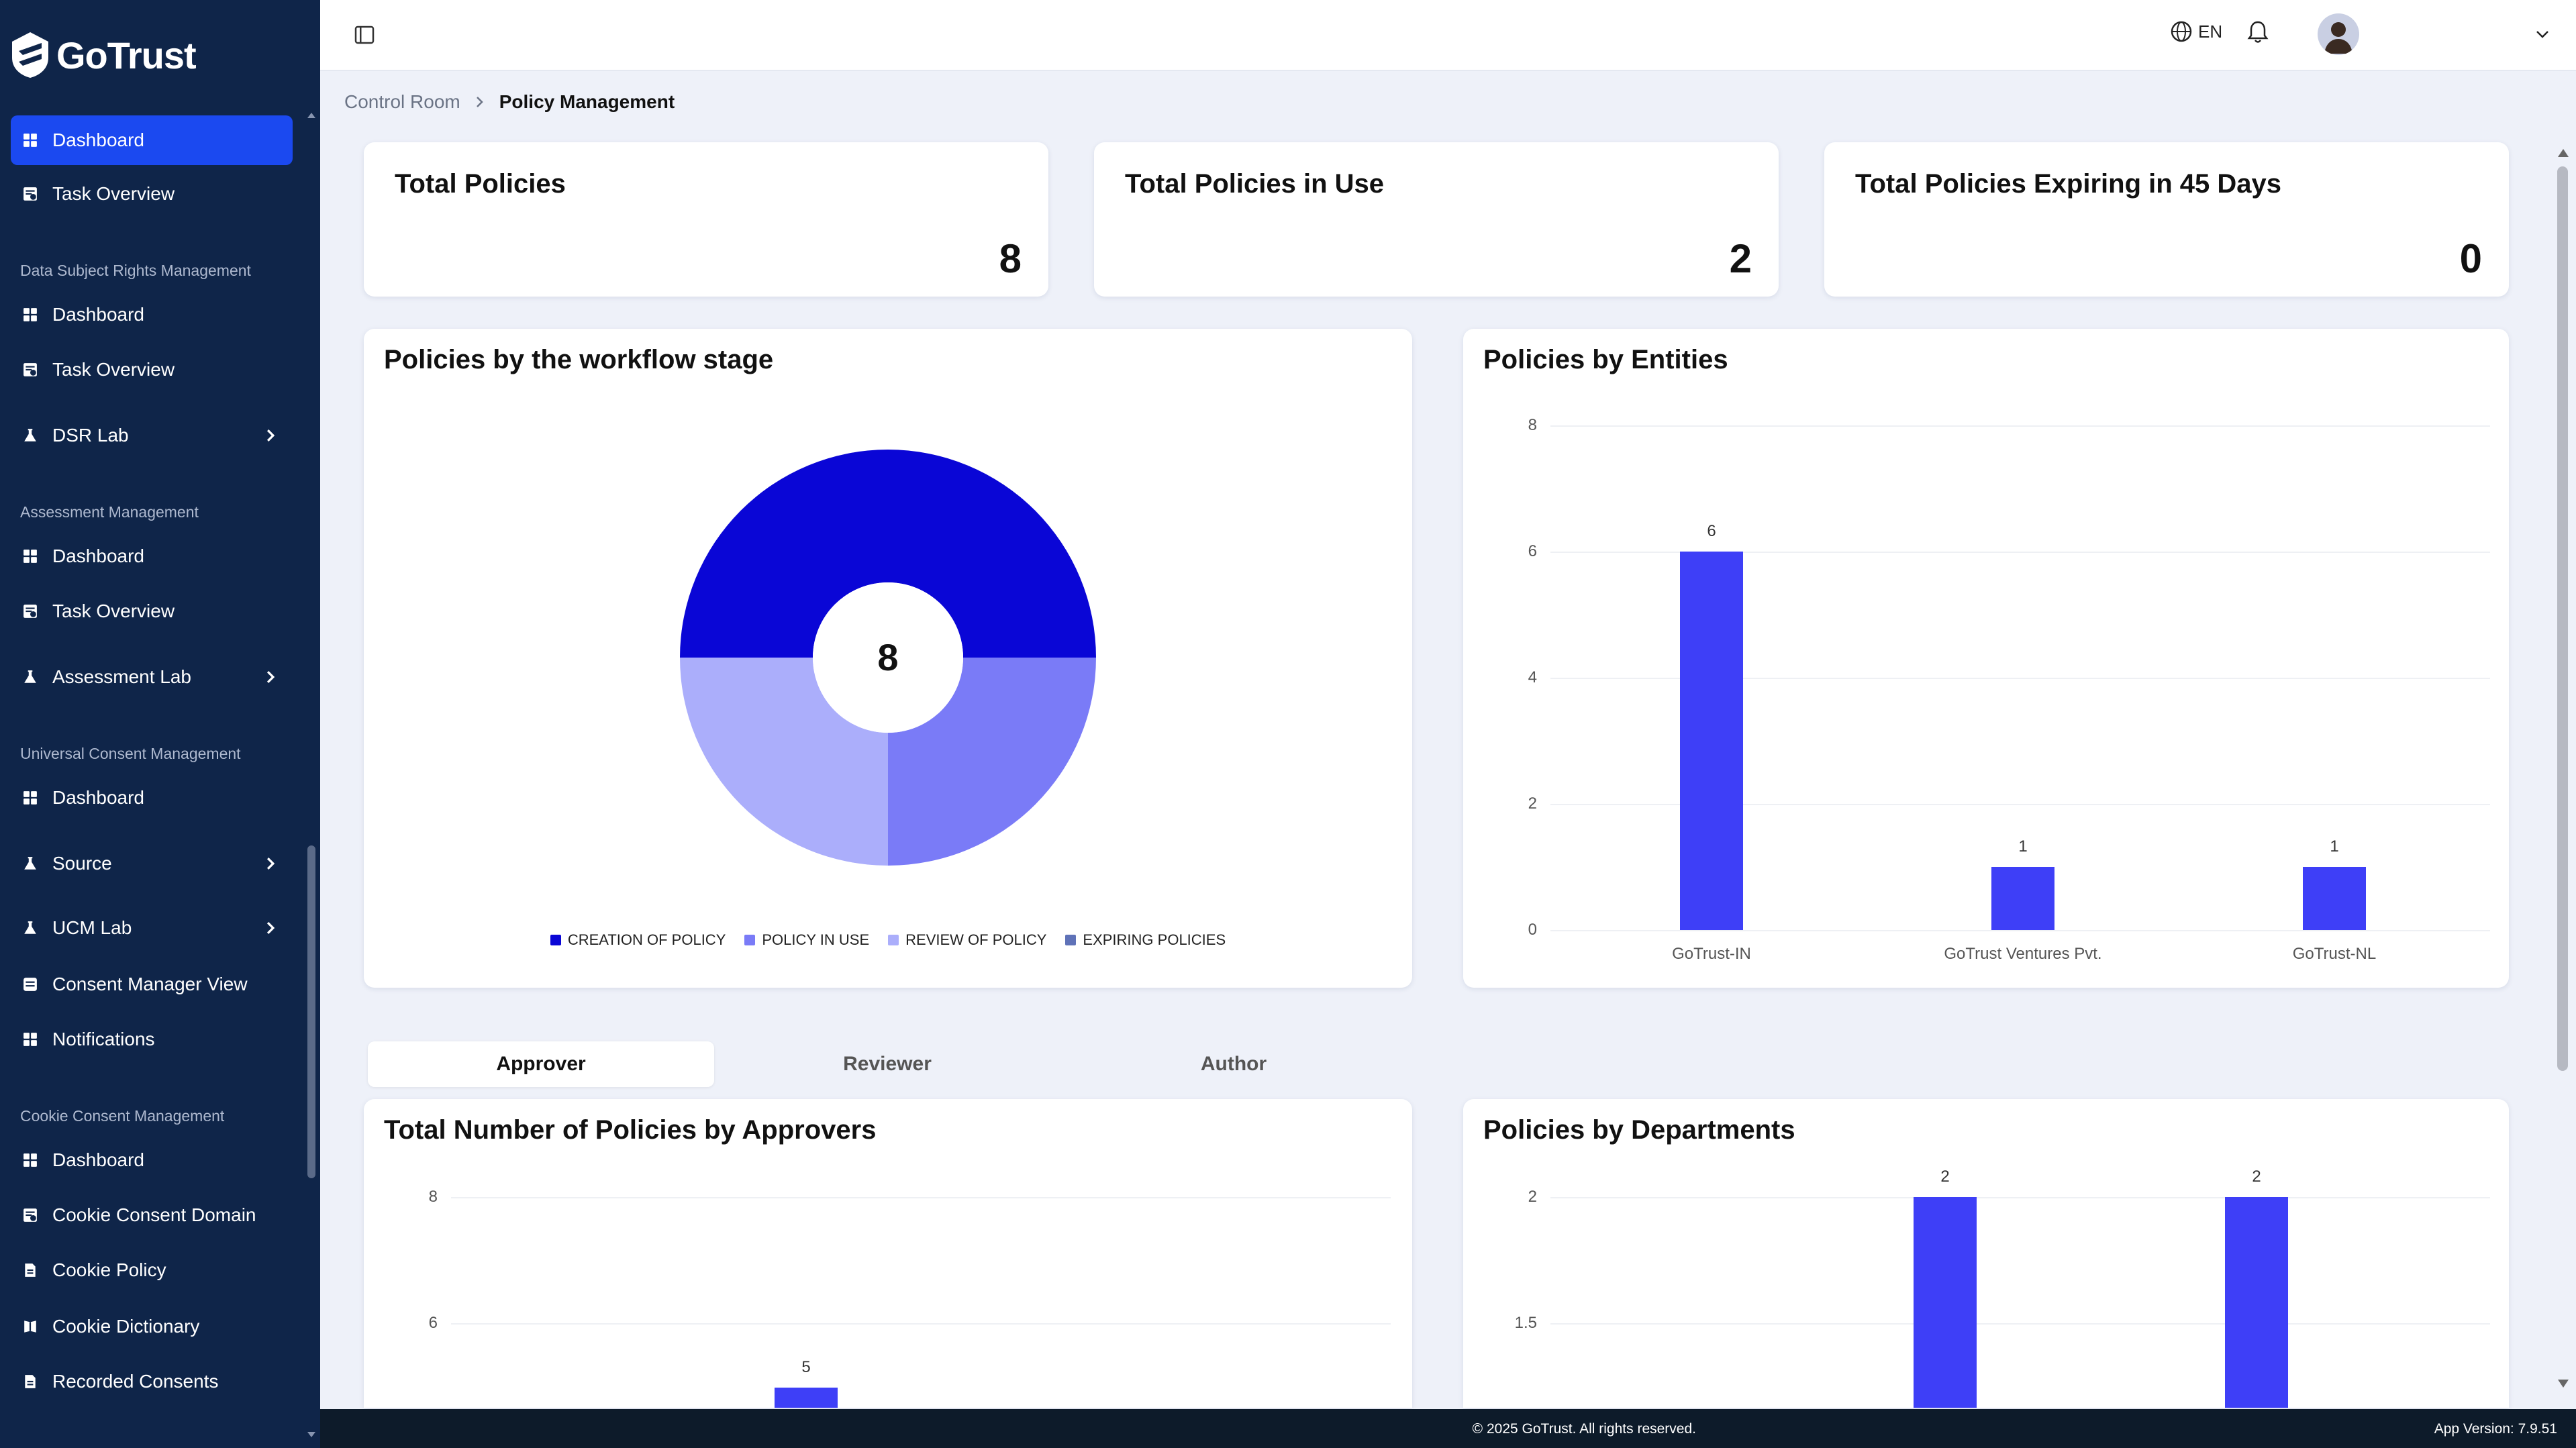  Describe the element at coordinates (1986, 1253) in the screenshot. I see `chart-card-departments: Policies by Departments 1.5 2 2 2` at that location.